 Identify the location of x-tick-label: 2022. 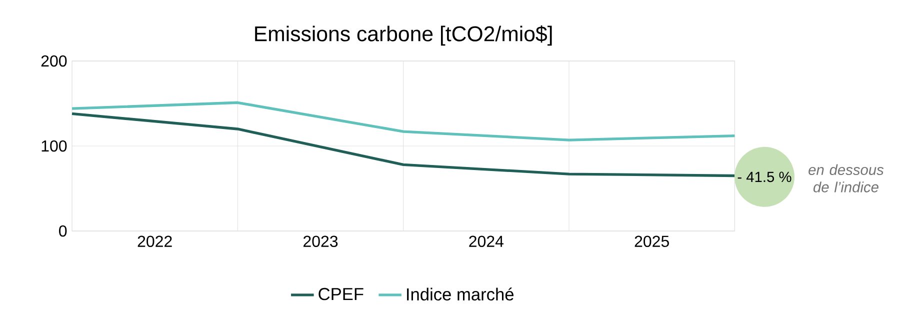
(155, 242).